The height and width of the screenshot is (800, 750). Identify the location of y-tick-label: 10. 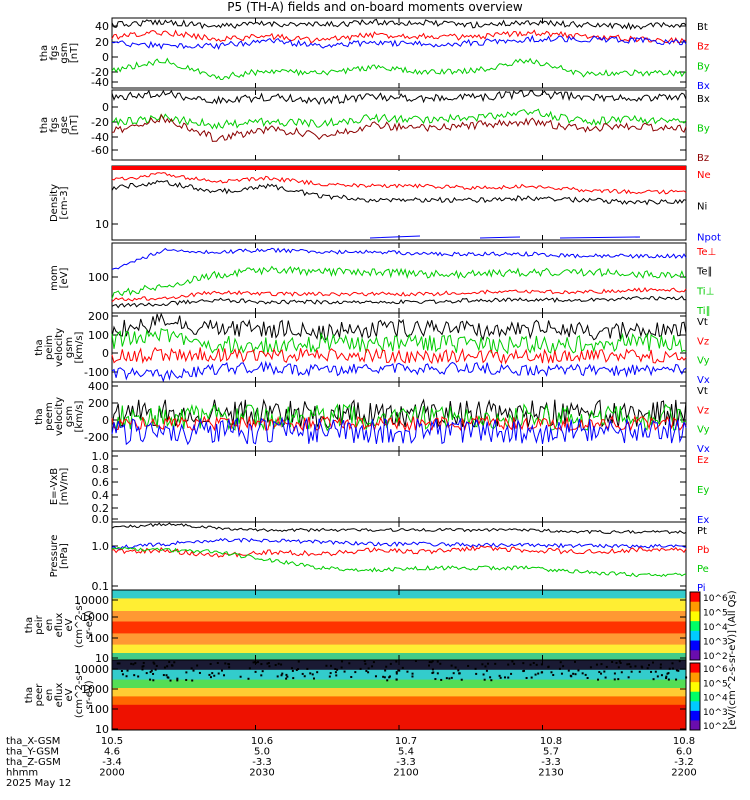
(102, 224).